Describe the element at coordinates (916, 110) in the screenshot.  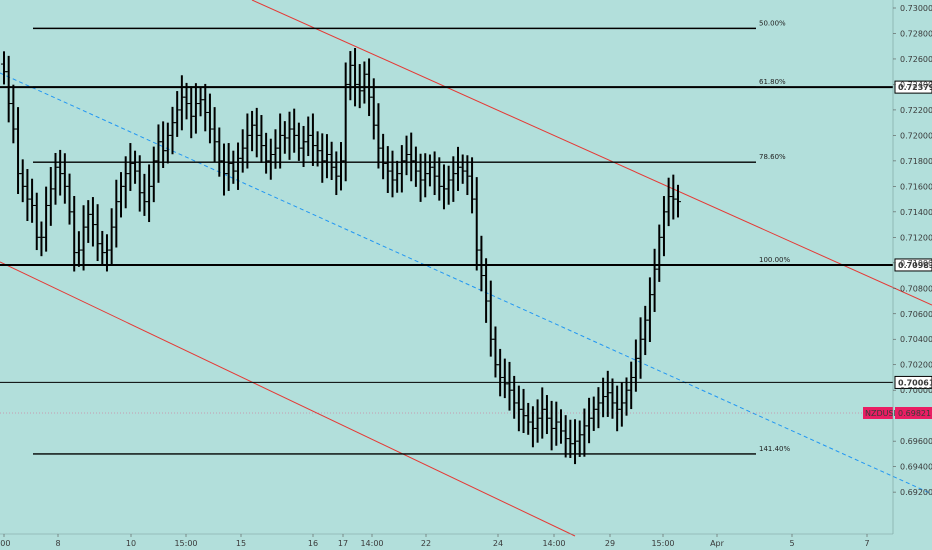
I see `y-tick-label: 0.72200` at that location.